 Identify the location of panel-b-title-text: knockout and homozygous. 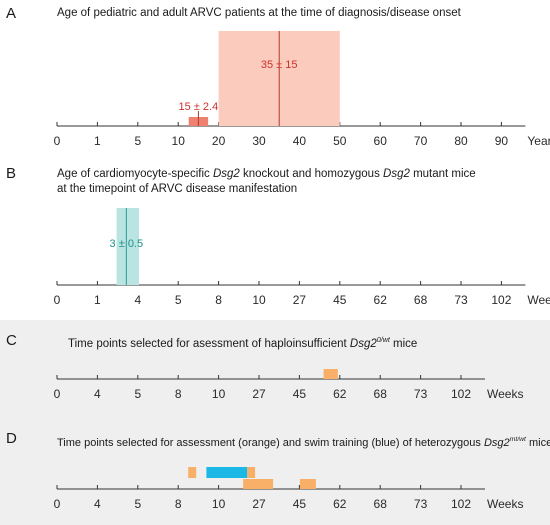
(311, 174).